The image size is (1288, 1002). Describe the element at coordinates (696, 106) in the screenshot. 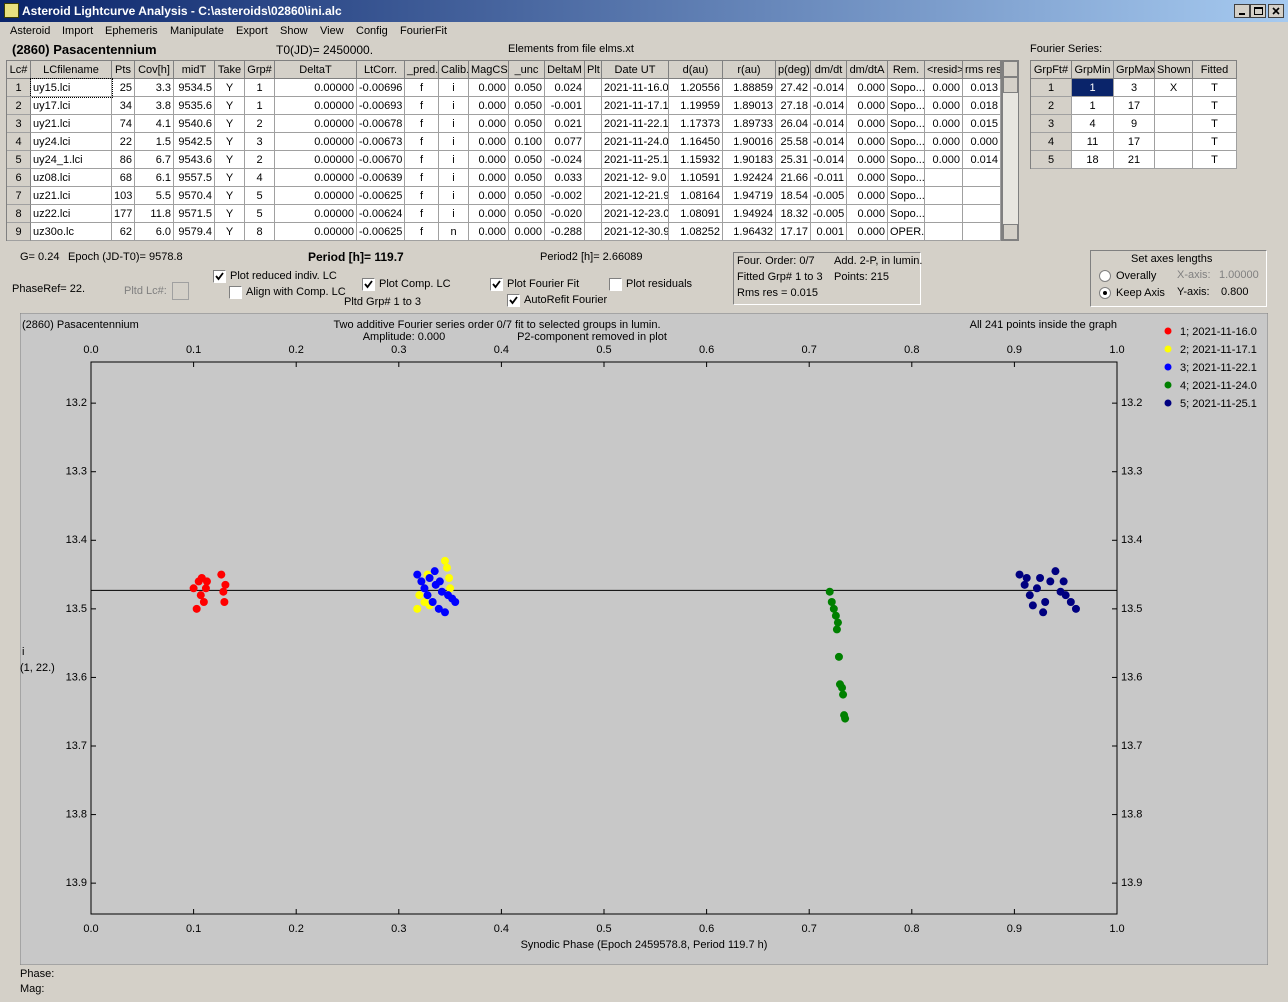

I see `table-cell: 1.19959` at that location.